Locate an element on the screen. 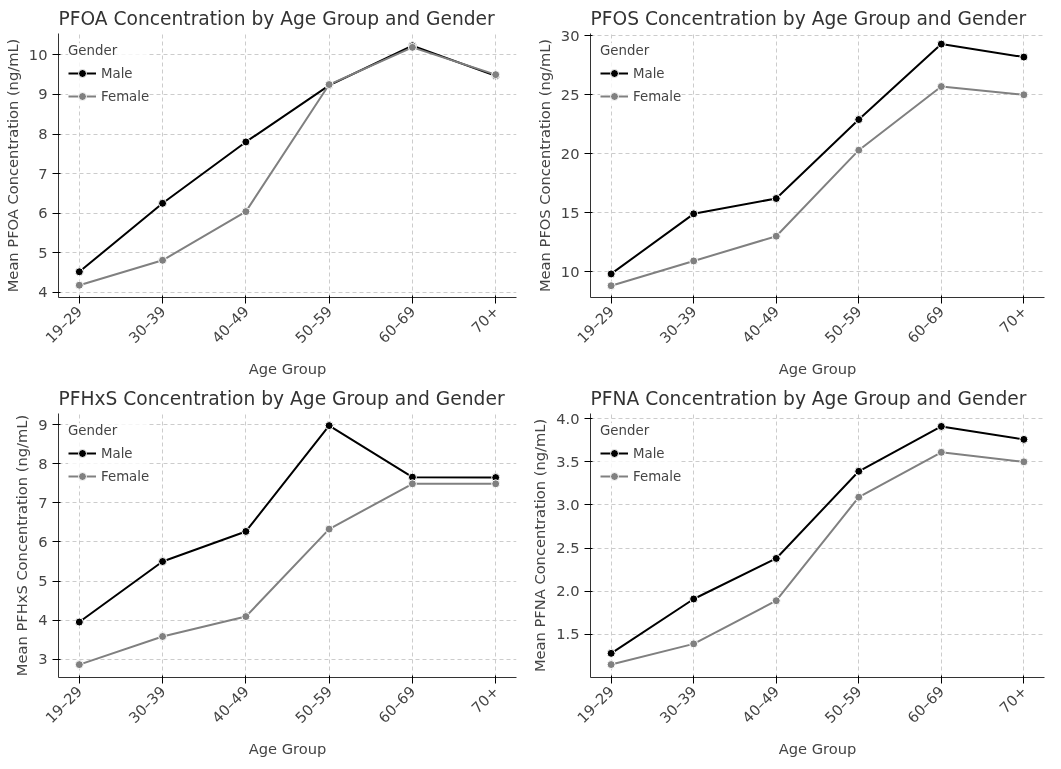  y-axis-title: Mean PFNA Concentration (ng/mL) is located at coordinates (540, 545).